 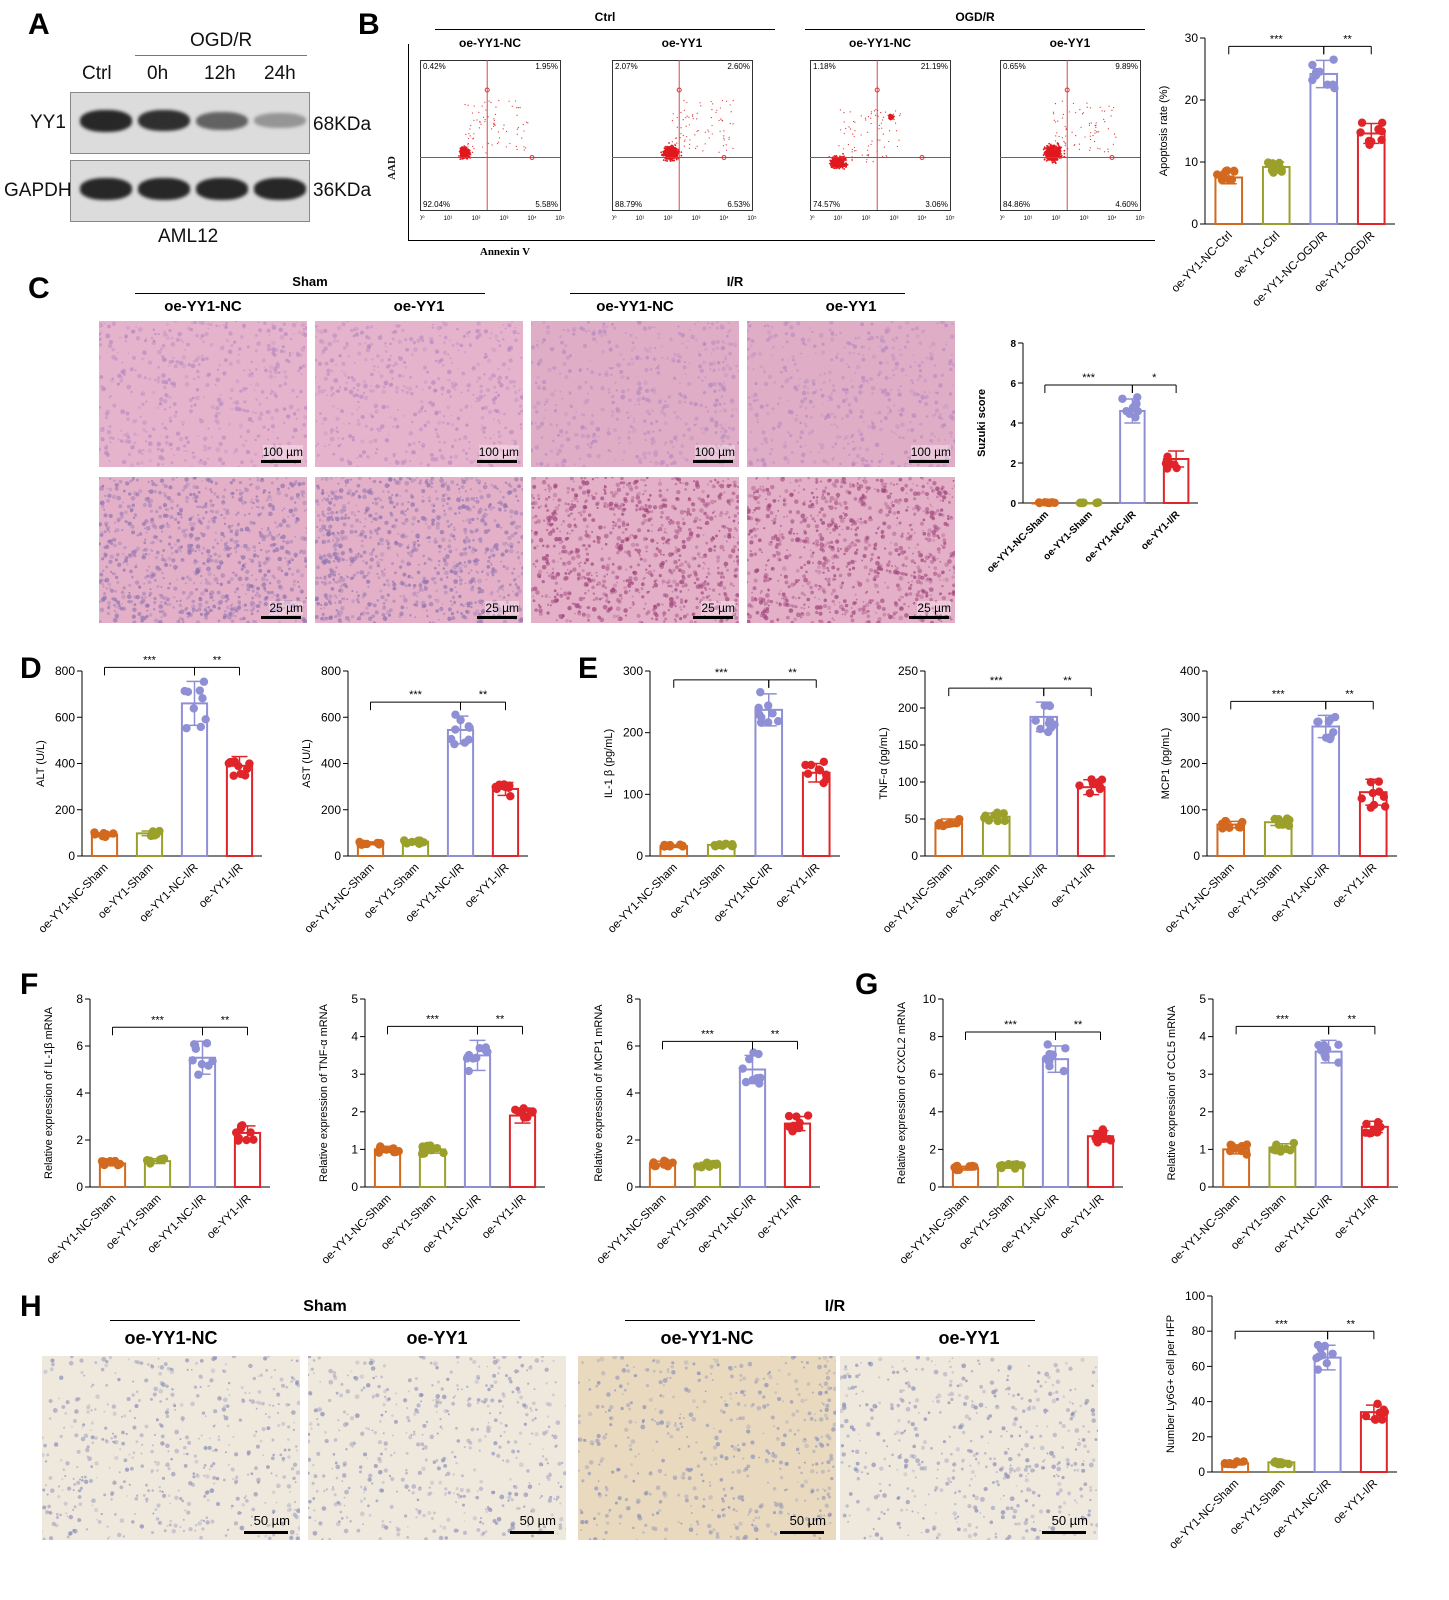 What do you see at coordinates (437, 1448) in the screenshot?
I see `ihc-texture` at bounding box center [437, 1448].